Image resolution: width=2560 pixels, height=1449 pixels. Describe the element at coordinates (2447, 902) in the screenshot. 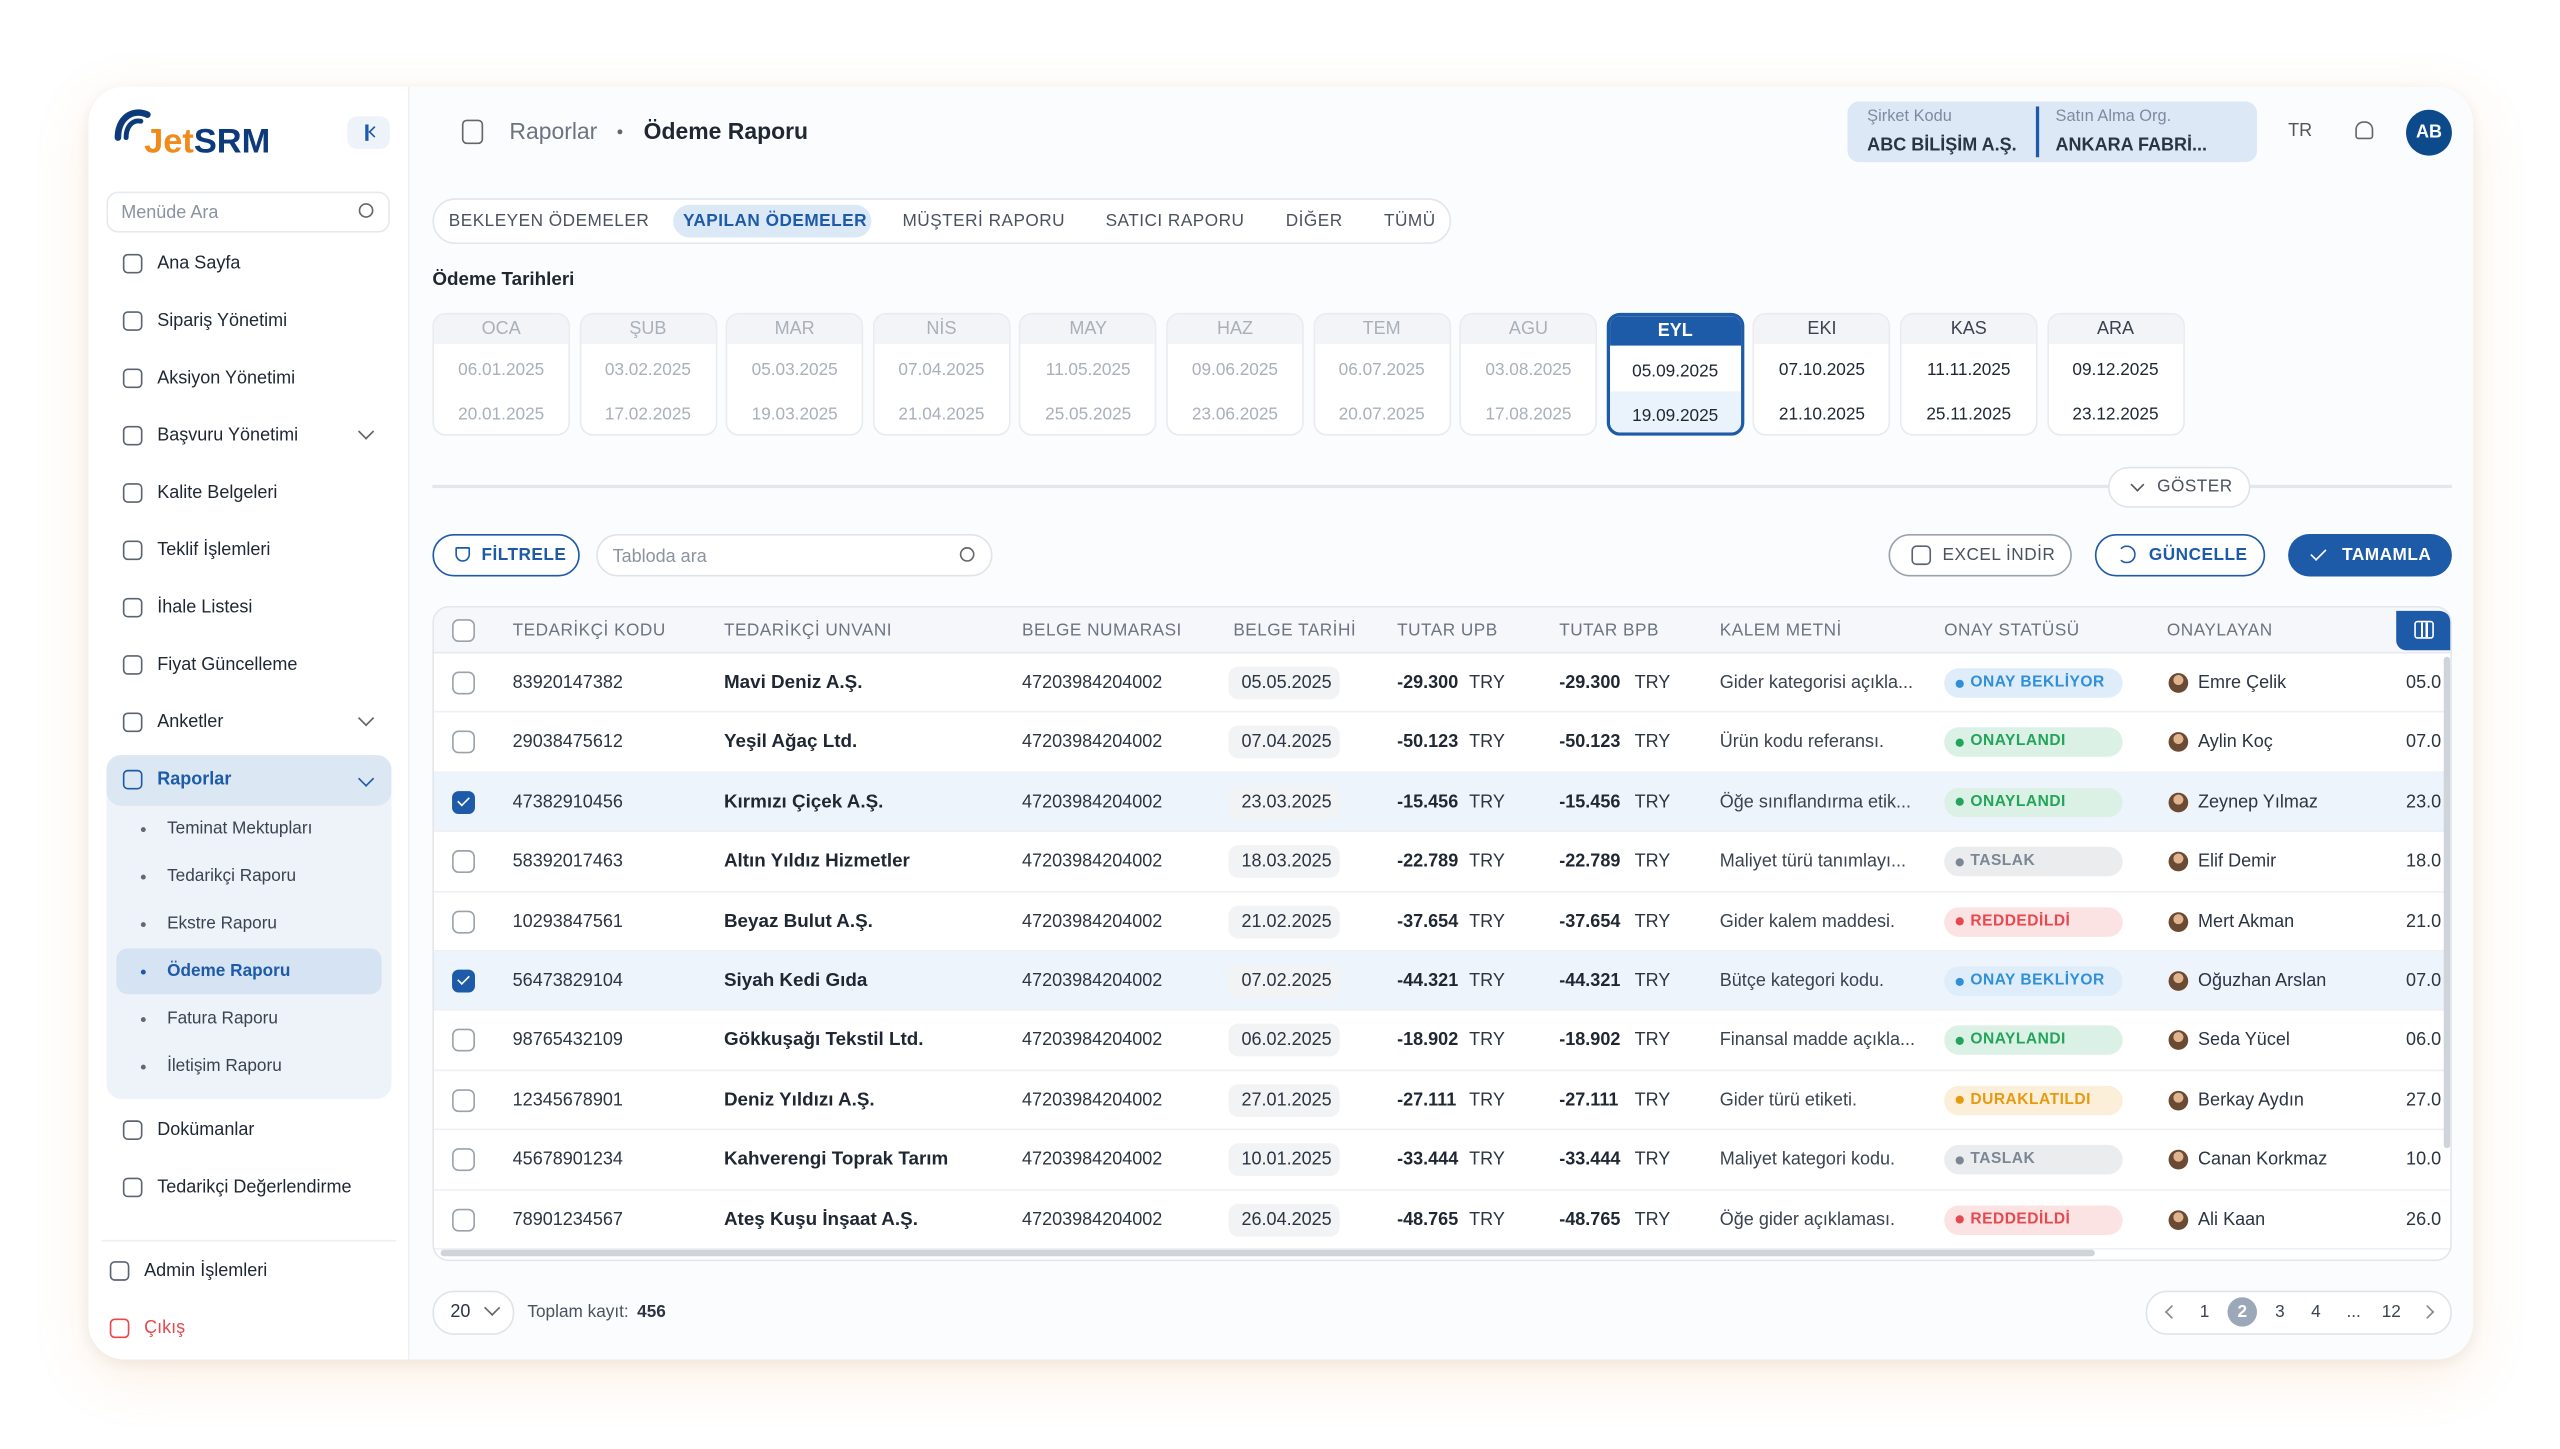

I see `vertical-scrollbar` at that location.